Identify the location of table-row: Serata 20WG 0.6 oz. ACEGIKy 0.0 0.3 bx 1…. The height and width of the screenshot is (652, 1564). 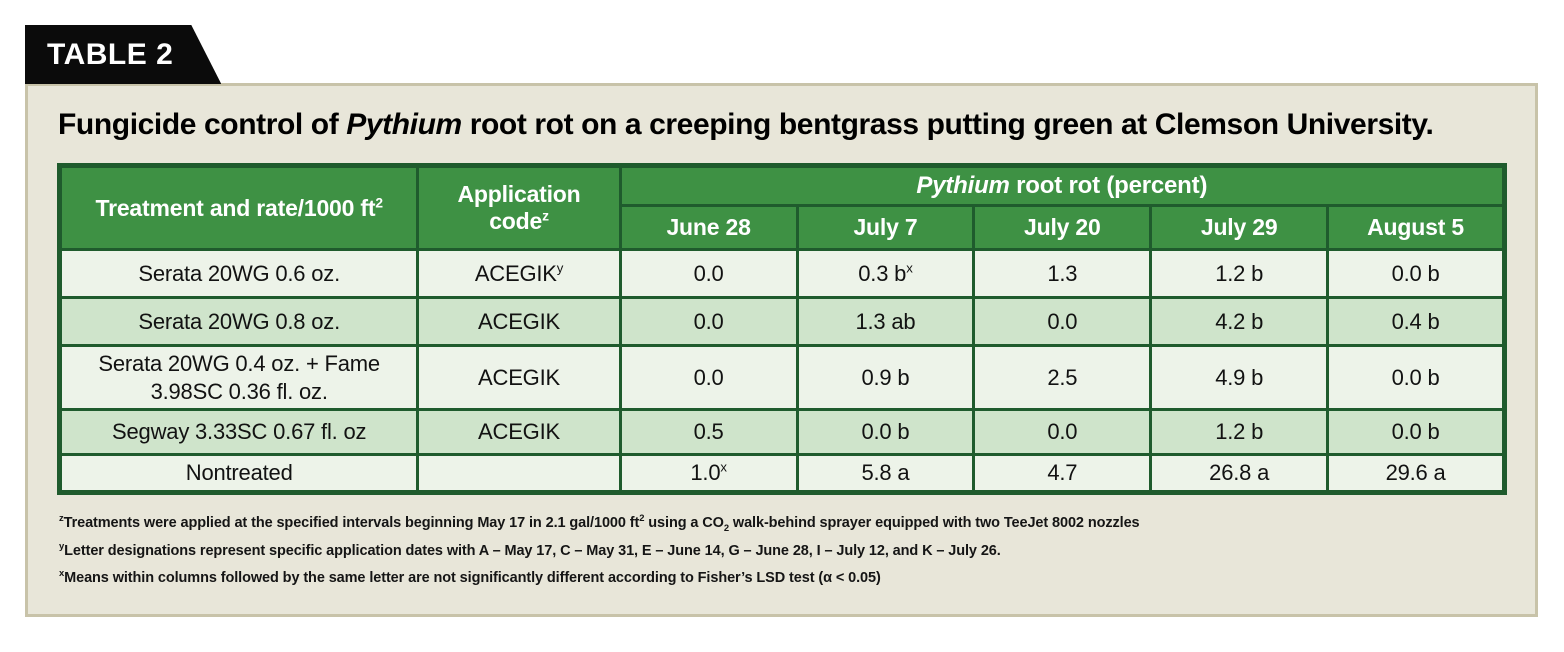
(781, 273).